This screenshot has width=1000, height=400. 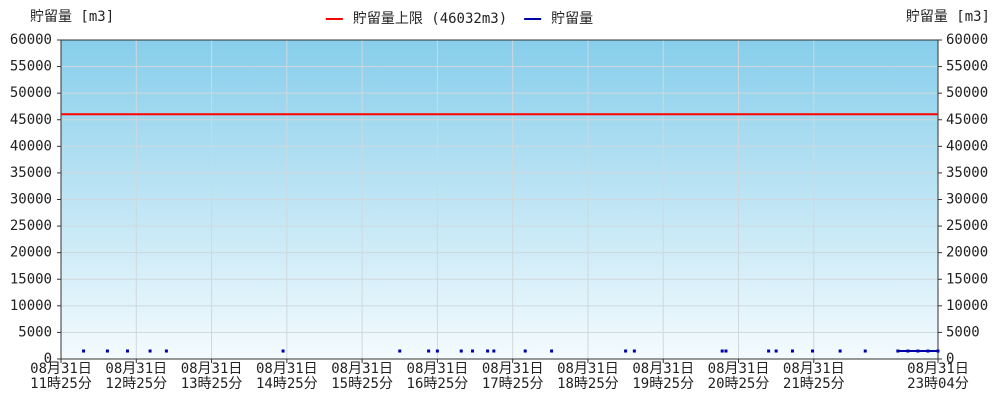 What do you see at coordinates (31, 93) in the screenshot?
I see `y-tick-label: 50000` at bounding box center [31, 93].